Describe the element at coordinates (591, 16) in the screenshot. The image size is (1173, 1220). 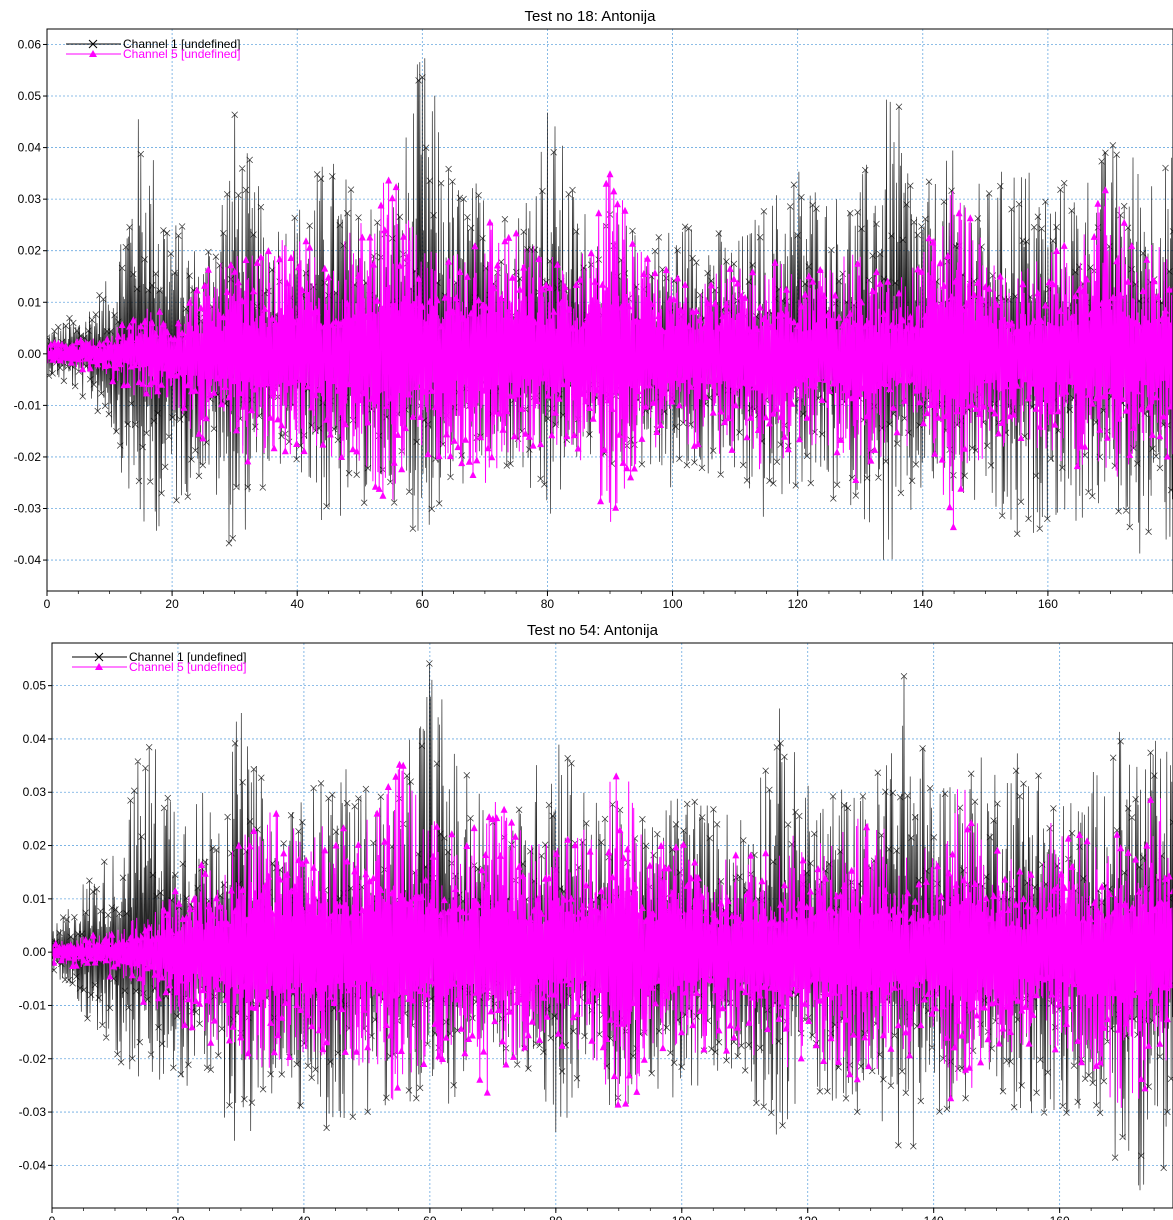
I see `chart-title: Test no 18: Antonija` at that location.